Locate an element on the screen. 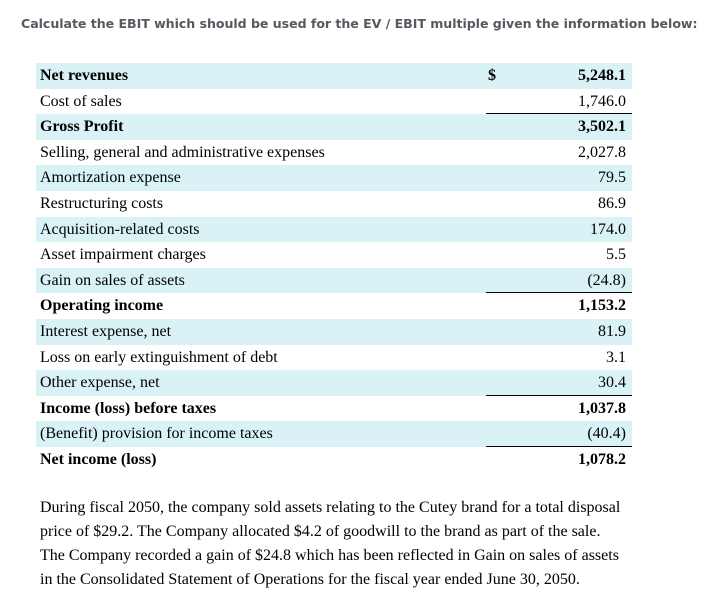  row-label: Cost of sales is located at coordinates (81, 101).